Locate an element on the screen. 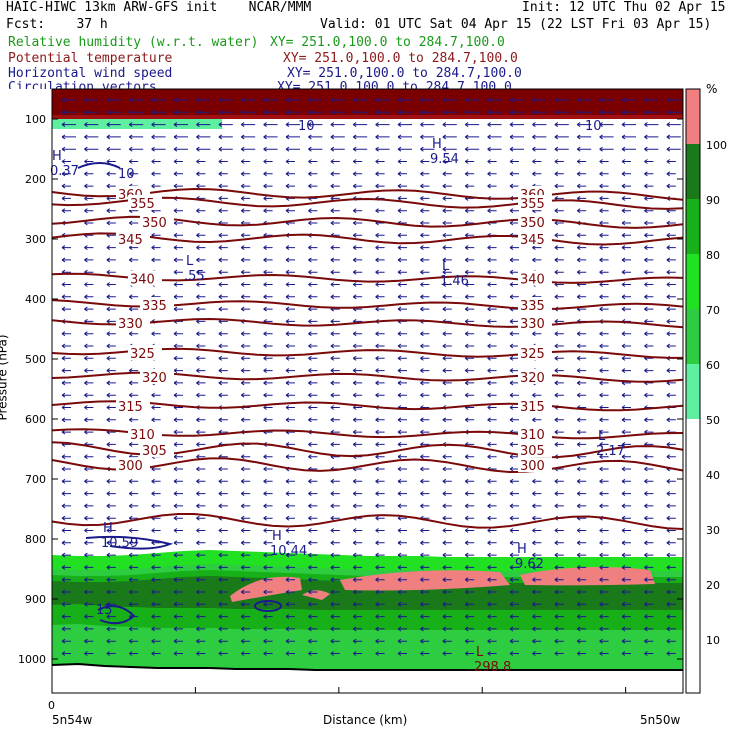 Image resolution: width=740 pixels, height=740 pixels. wind-speed-label: 10 is located at coordinates (306, 126).